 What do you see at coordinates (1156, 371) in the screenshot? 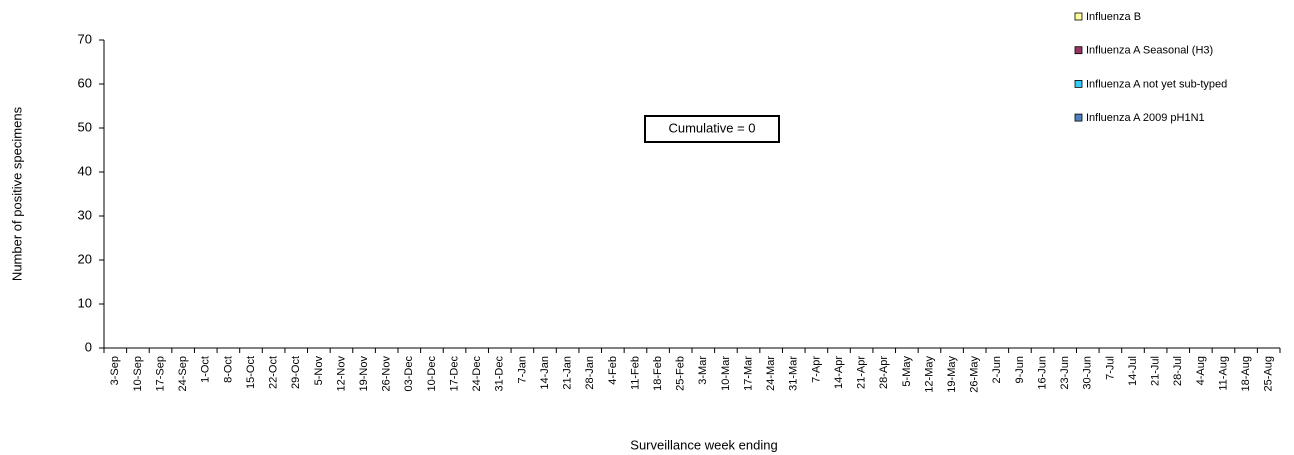
I see `x-tick-label: 21-Jul` at bounding box center [1156, 371].